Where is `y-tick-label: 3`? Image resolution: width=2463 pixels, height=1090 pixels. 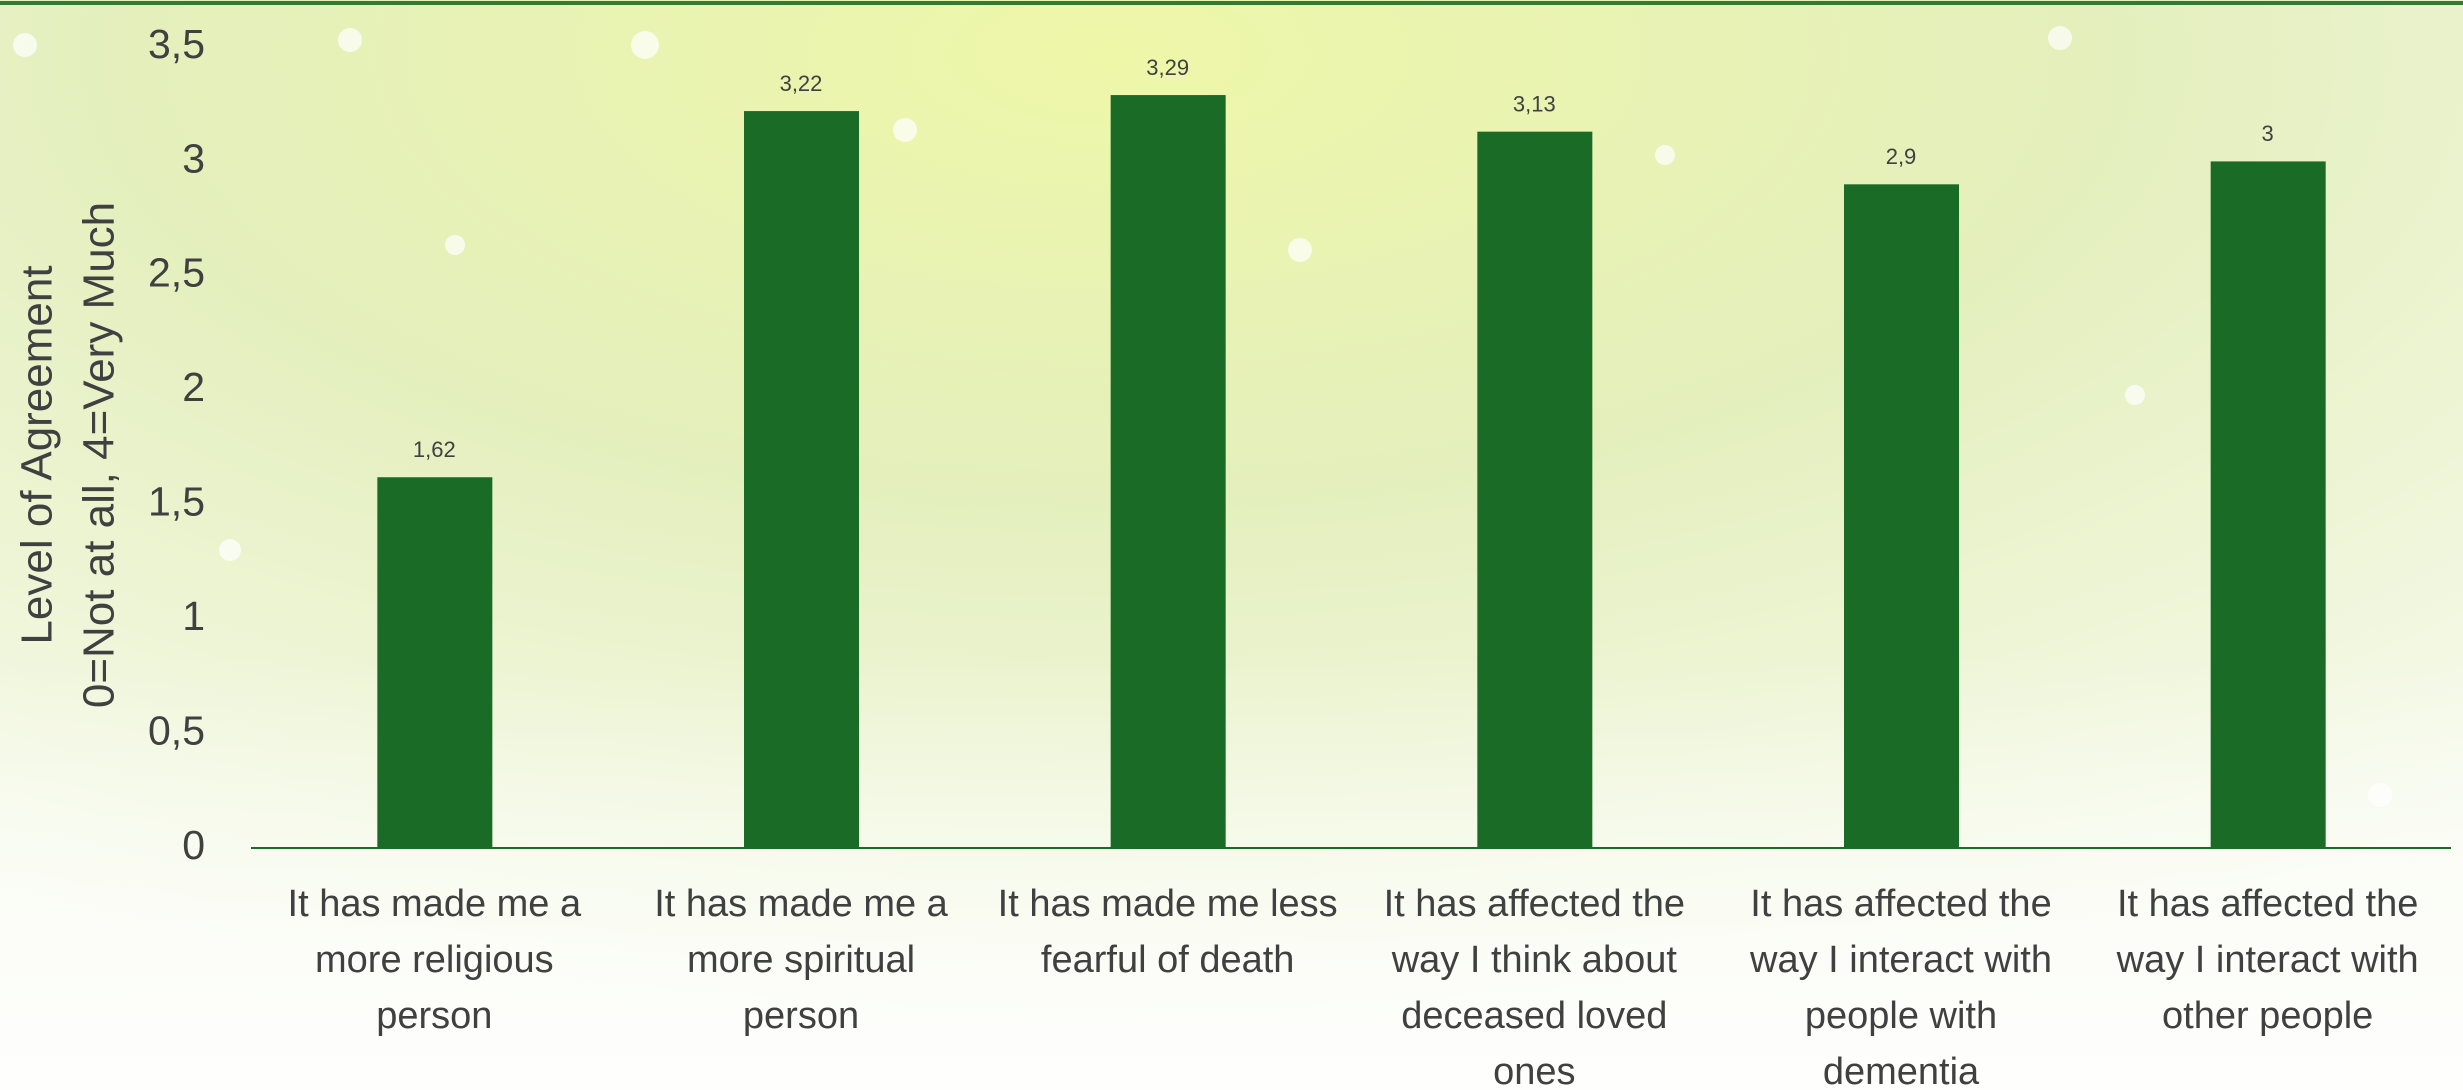
y-tick-label: 3 is located at coordinates (193, 158).